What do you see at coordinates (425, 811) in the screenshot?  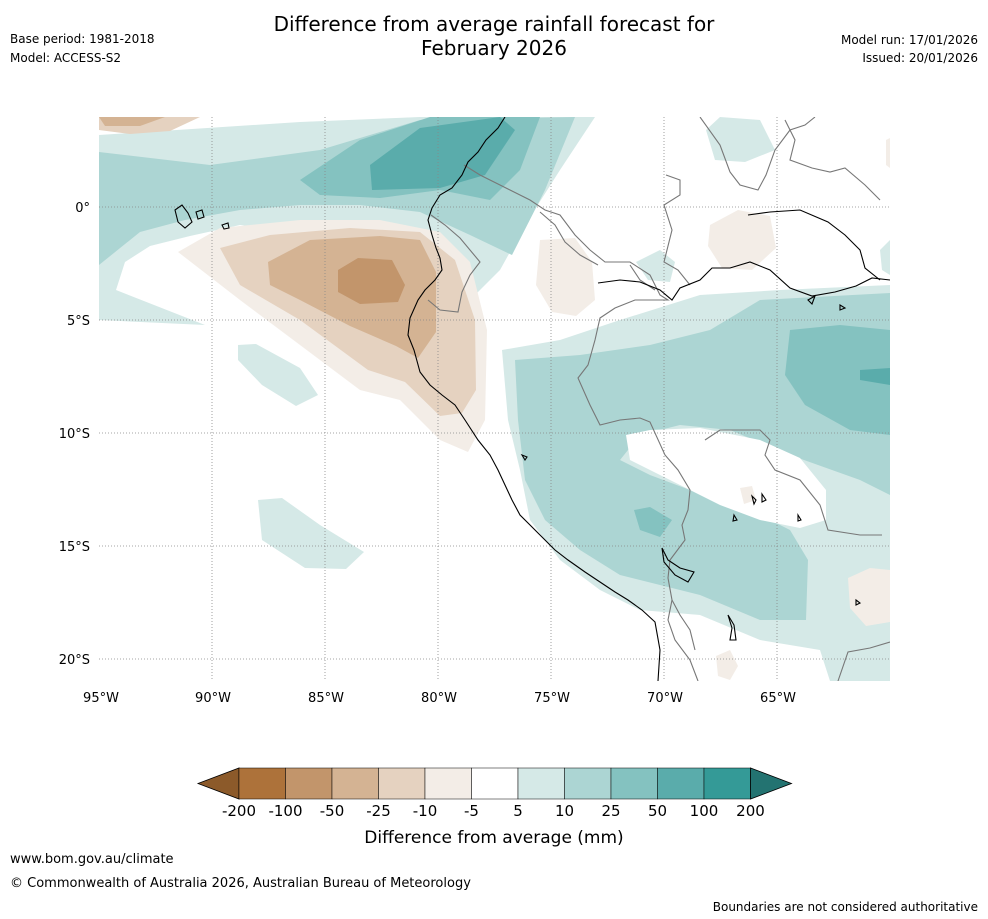 I see `colorbar-tick-label: -10` at bounding box center [425, 811].